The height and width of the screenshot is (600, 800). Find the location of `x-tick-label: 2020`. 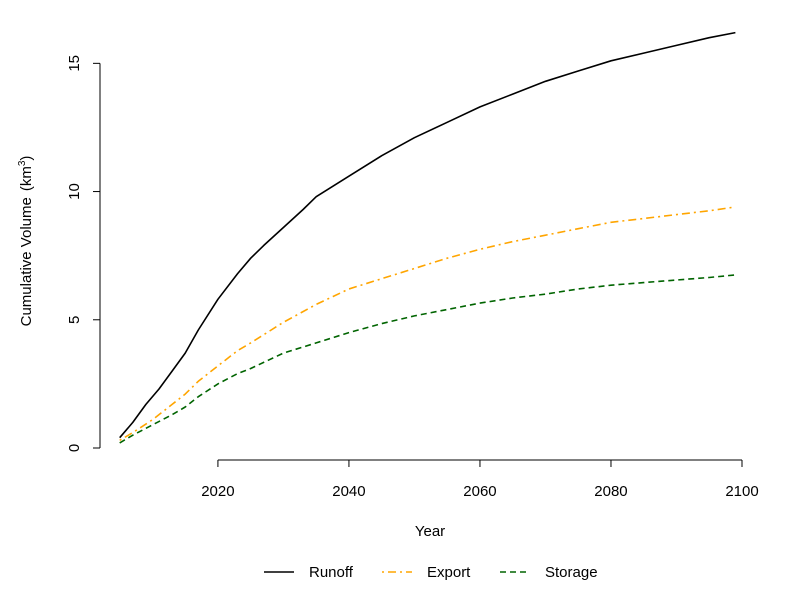

x-tick-label: 2020 is located at coordinates (217, 491).